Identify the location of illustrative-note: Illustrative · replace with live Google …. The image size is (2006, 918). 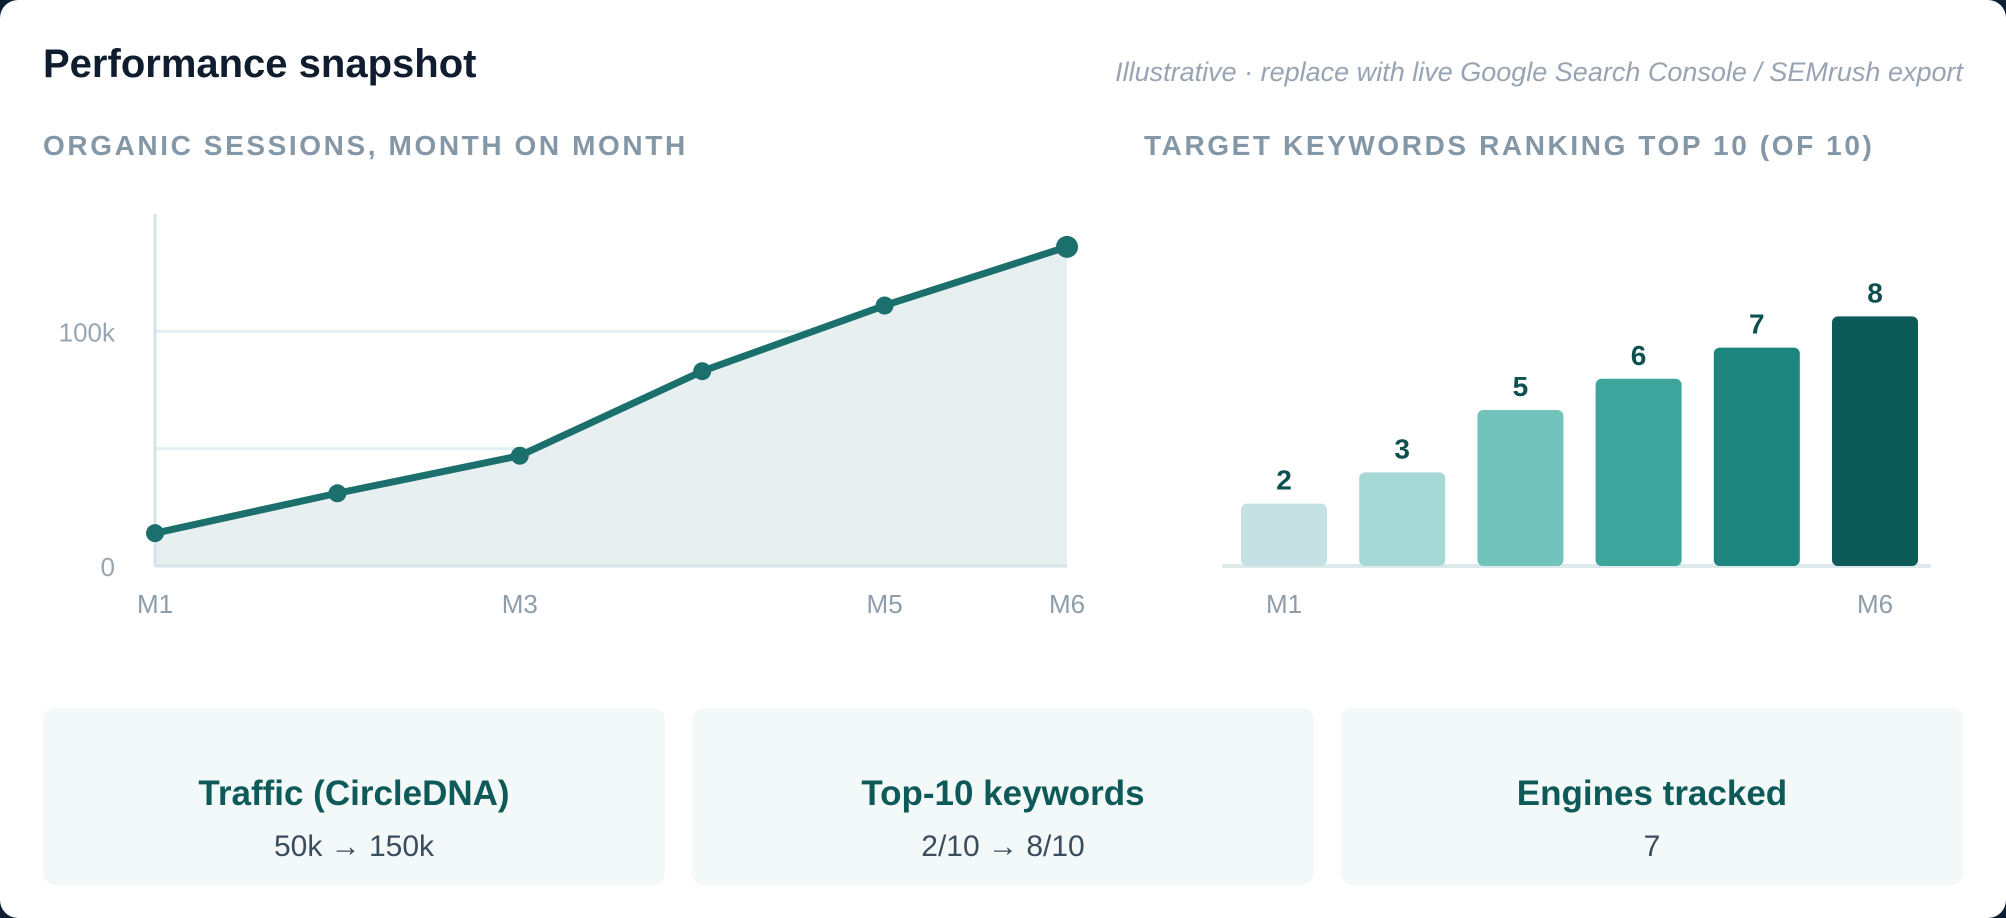
(1539, 72).